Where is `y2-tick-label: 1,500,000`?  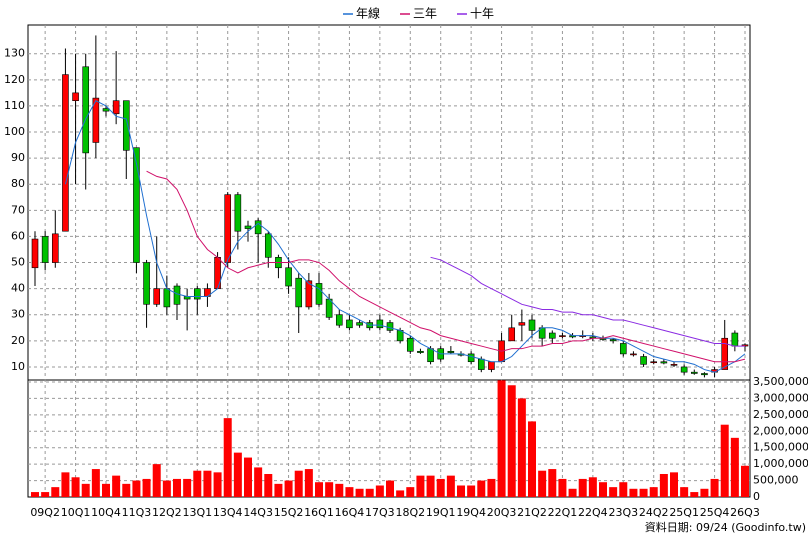 y2-tick-label: 1,500,000 is located at coordinates (780, 447).